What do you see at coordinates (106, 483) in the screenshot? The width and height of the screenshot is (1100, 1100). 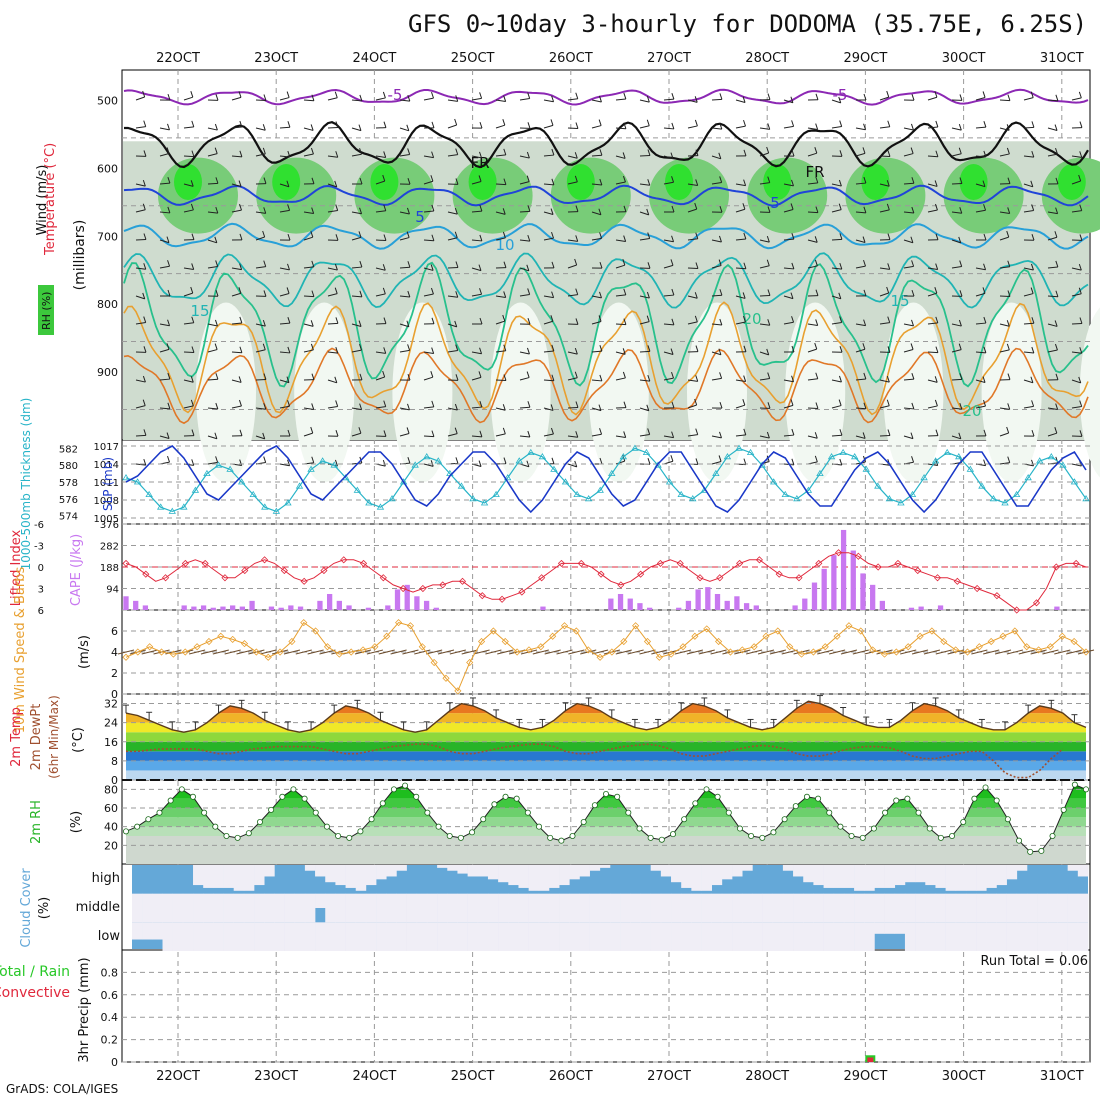 I see `slp-tick-label: 1011` at bounding box center [106, 483].